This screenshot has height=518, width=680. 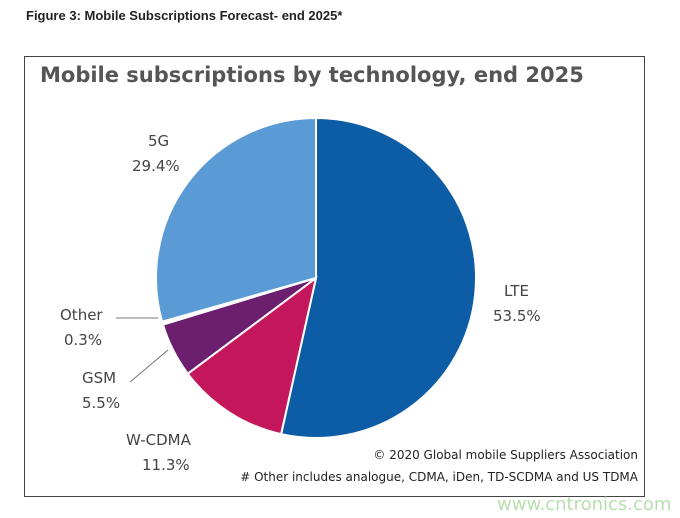 What do you see at coordinates (517, 316) in the screenshot?
I see `value-lte: 53.5%` at bounding box center [517, 316].